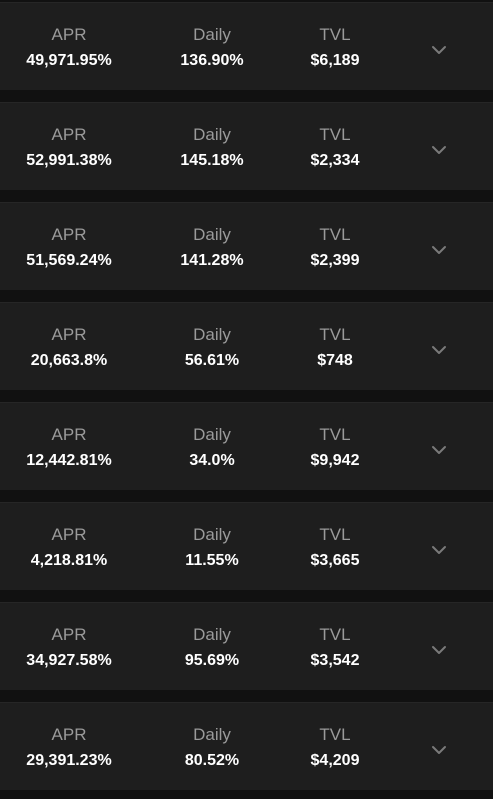 The width and height of the screenshot is (493, 799). What do you see at coordinates (212, 160) in the screenshot?
I see `daily-value: 145.18%` at bounding box center [212, 160].